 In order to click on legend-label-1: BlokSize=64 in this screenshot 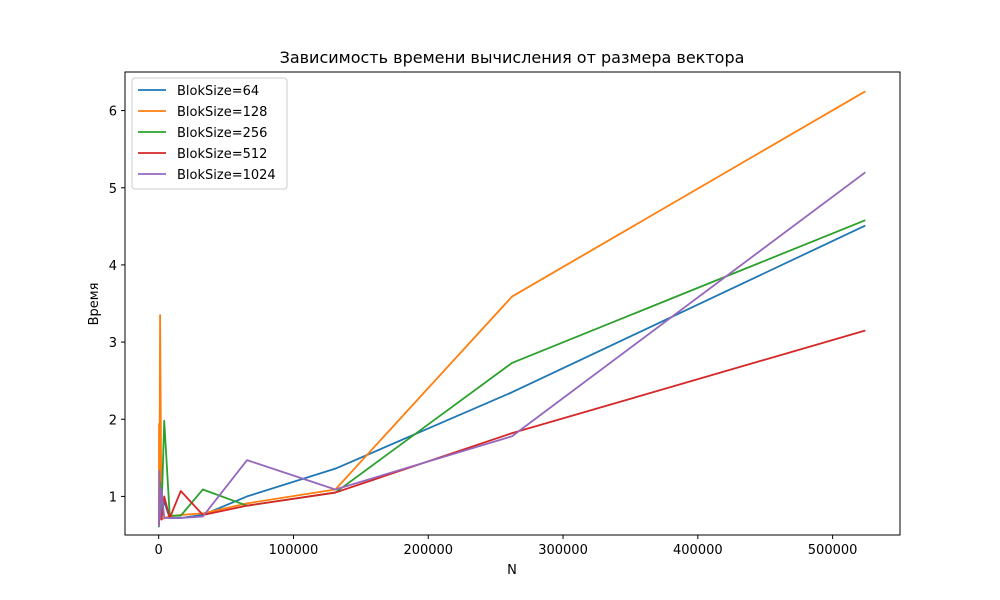, I will do `click(218, 91)`.